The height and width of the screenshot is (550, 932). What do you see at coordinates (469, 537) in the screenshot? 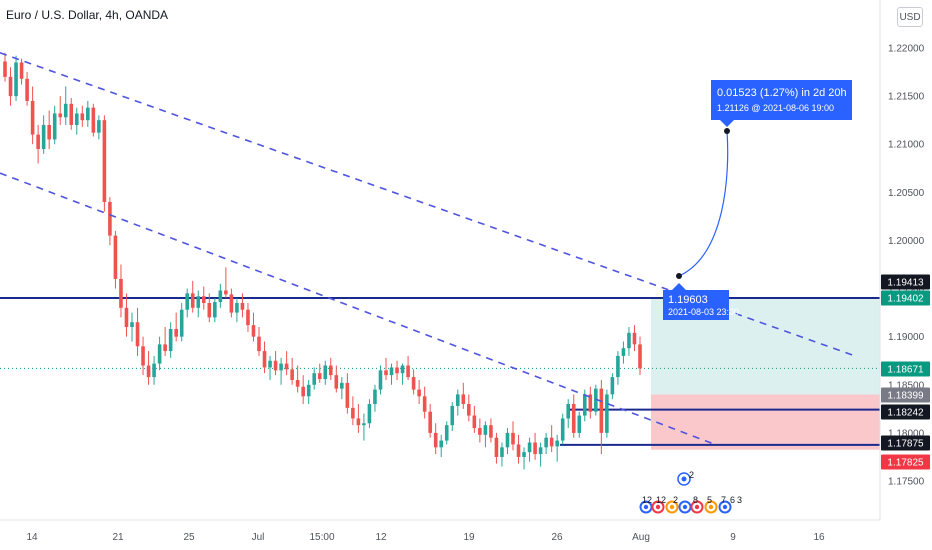
I see `time-tick: 19` at bounding box center [469, 537].